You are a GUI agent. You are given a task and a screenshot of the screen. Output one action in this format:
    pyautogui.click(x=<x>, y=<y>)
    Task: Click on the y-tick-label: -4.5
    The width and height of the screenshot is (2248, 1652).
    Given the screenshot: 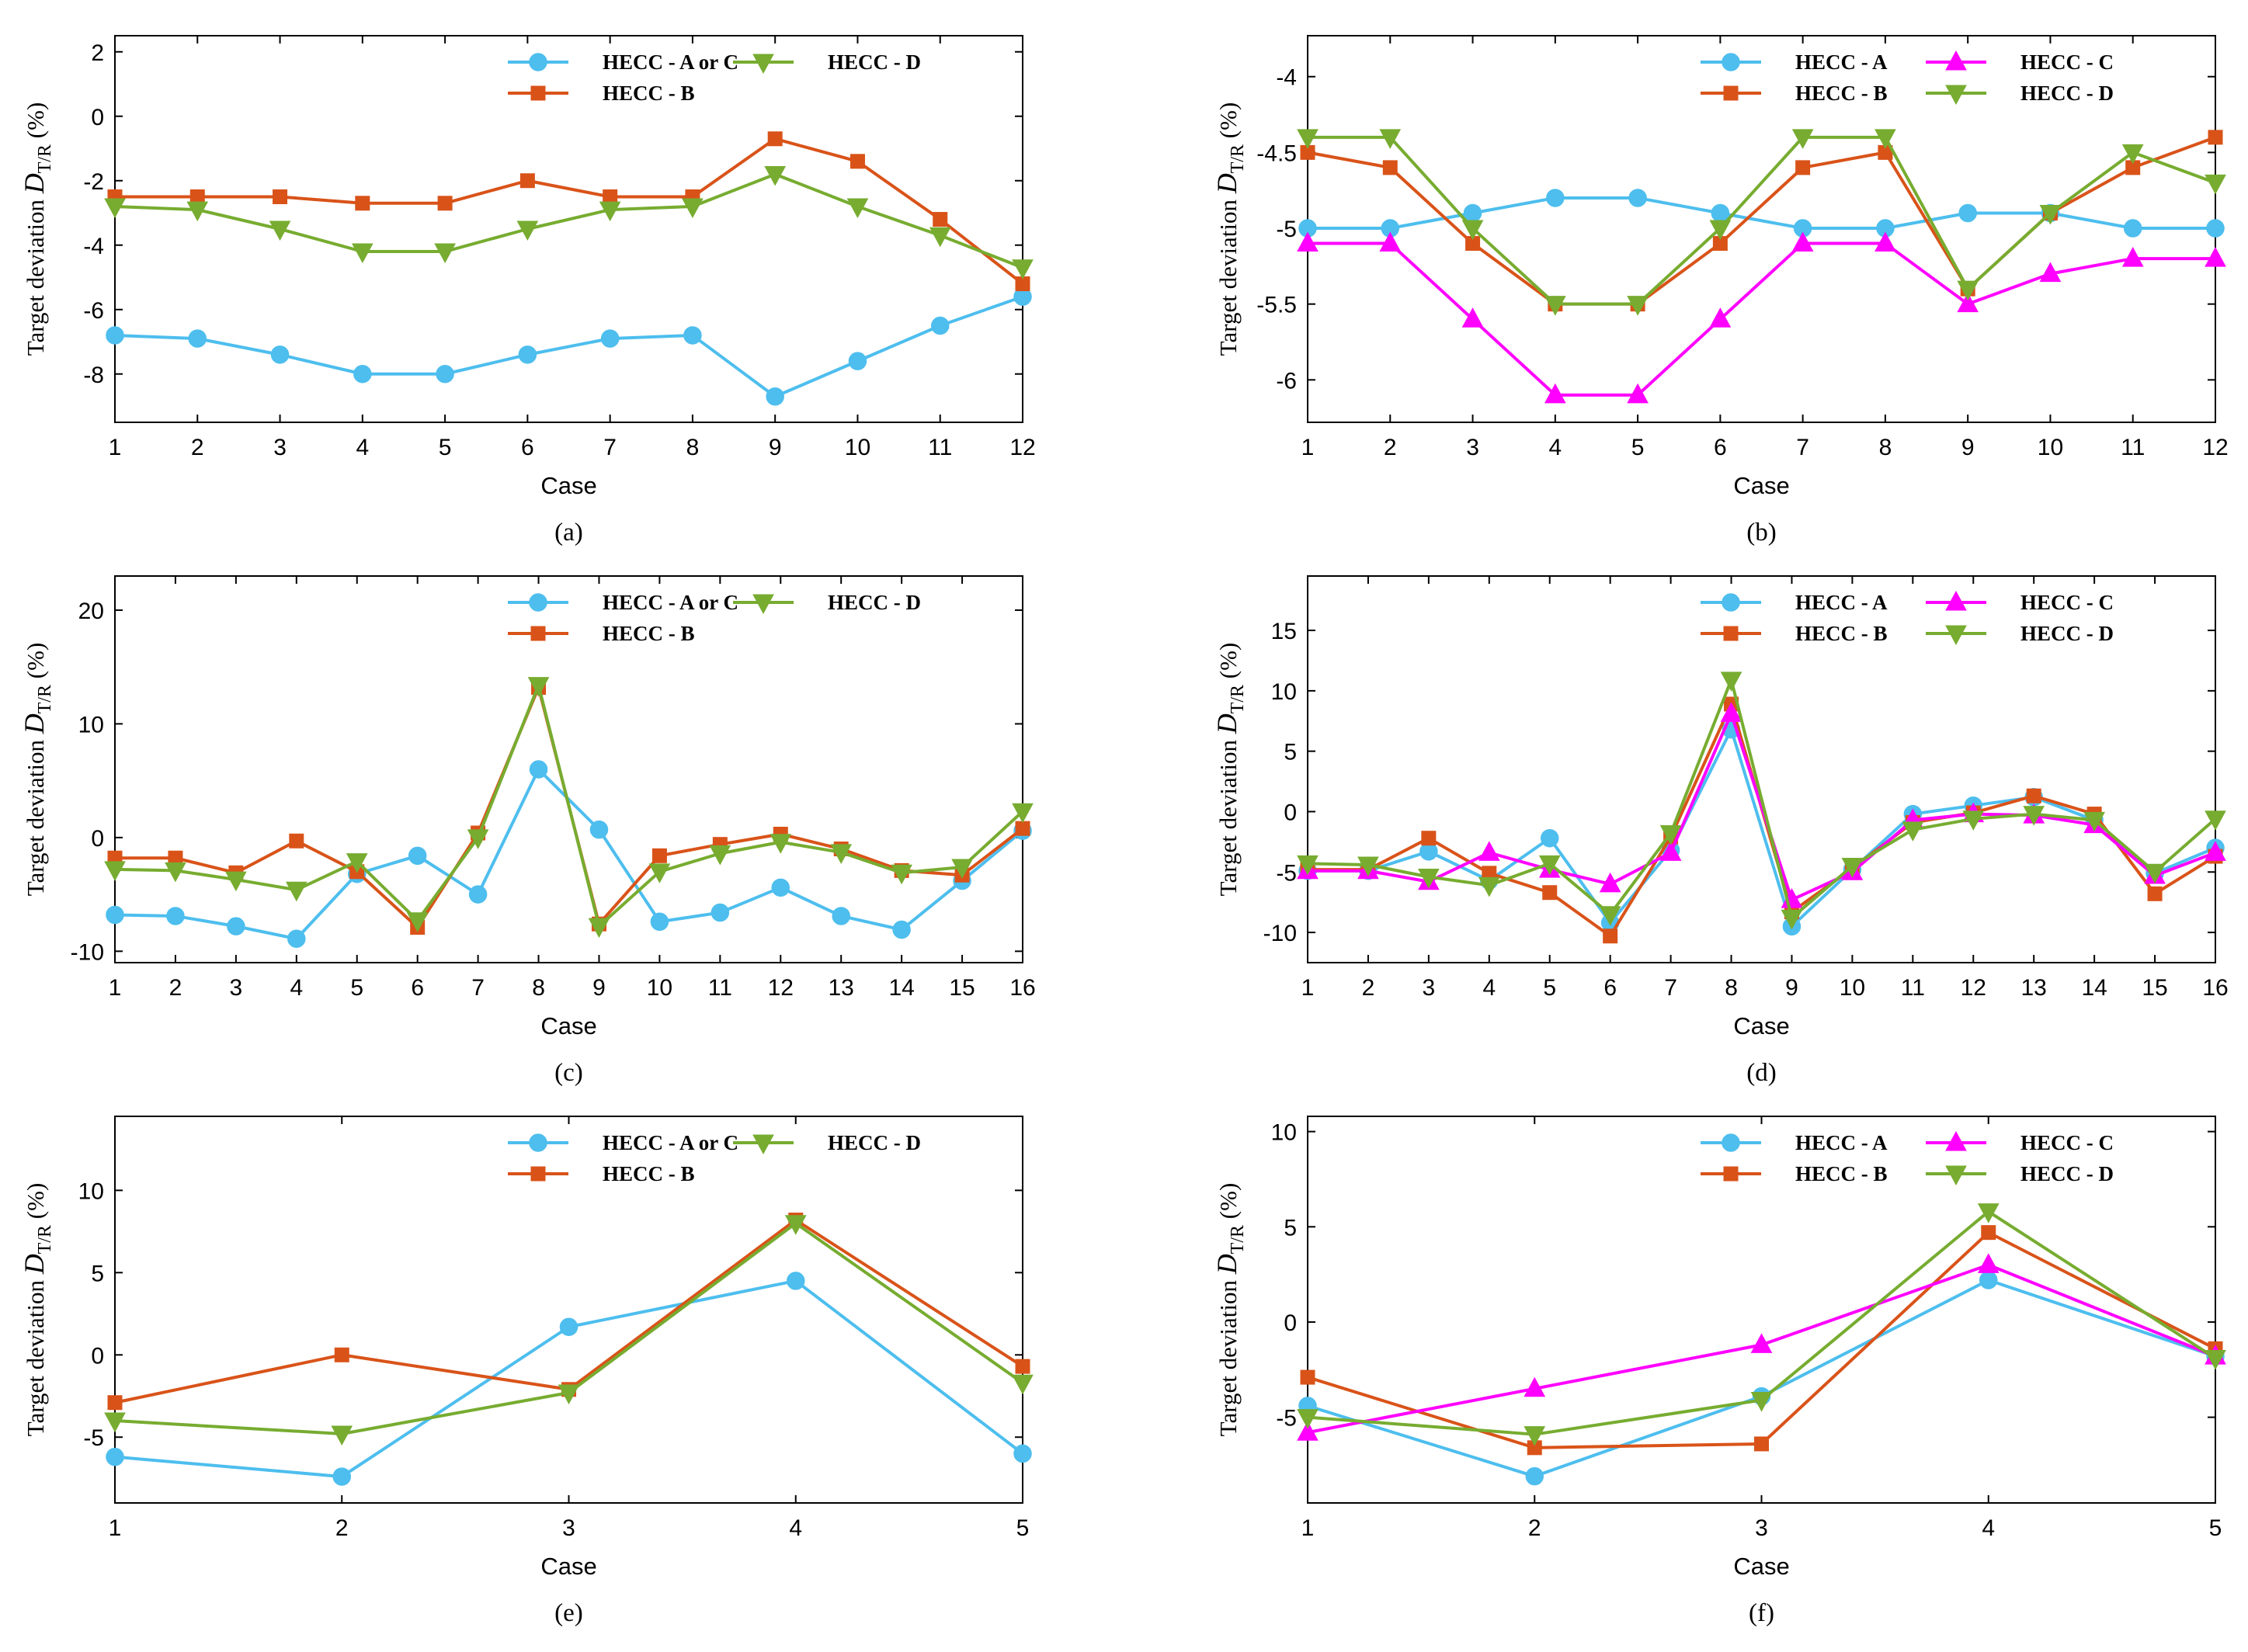 What is the action you would take?
    pyautogui.click(x=1276, y=153)
    